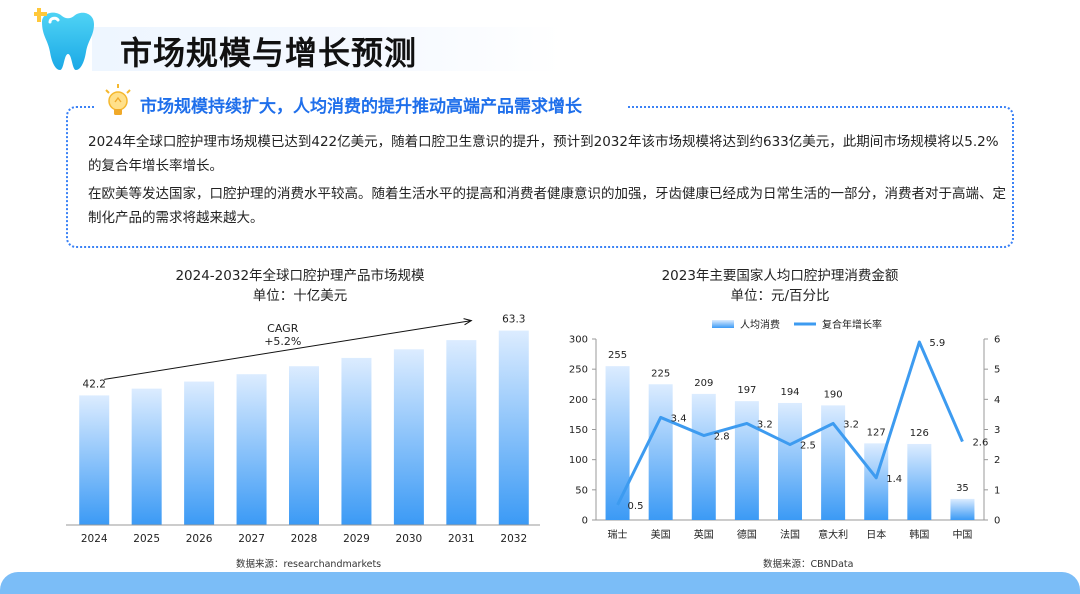  Describe the element at coordinates (578, 460) in the screenshot. I see `left-tick-label: 100` at that location.